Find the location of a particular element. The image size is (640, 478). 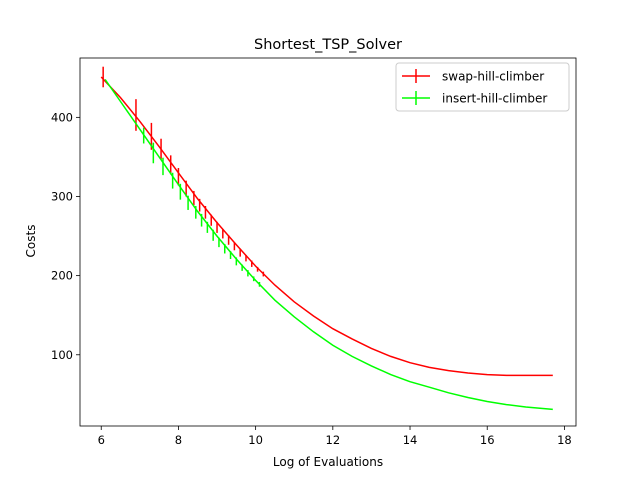

x-tick-label: 10 is located at coordinates (255, 440).